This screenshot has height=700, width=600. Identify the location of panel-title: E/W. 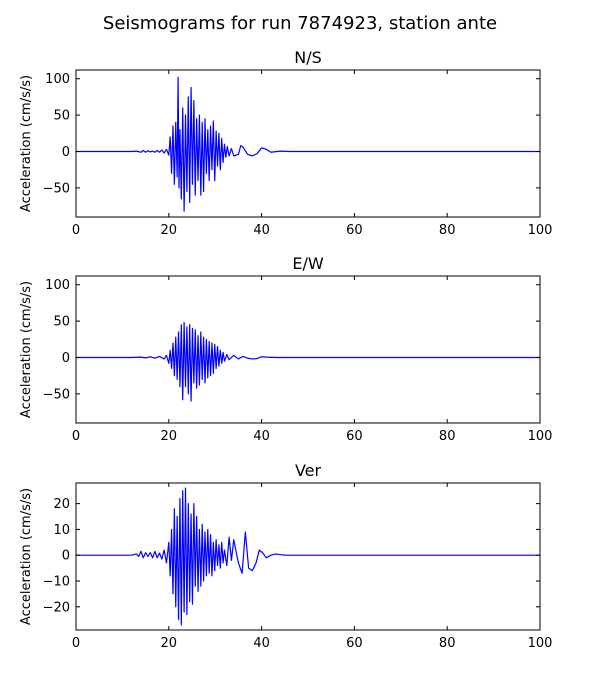
(308, 263).